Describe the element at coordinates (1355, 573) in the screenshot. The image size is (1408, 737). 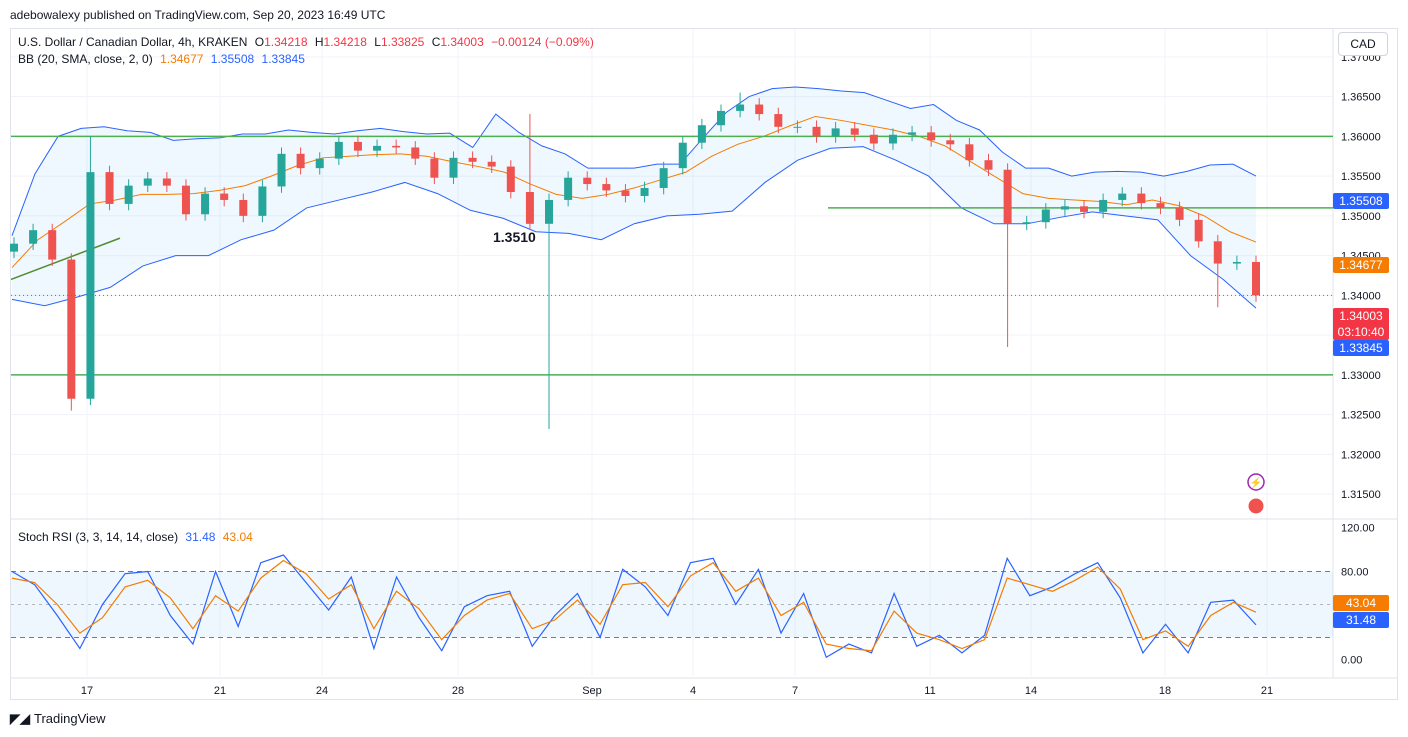
I see `stoch-tick-label: 80.00` at that location.